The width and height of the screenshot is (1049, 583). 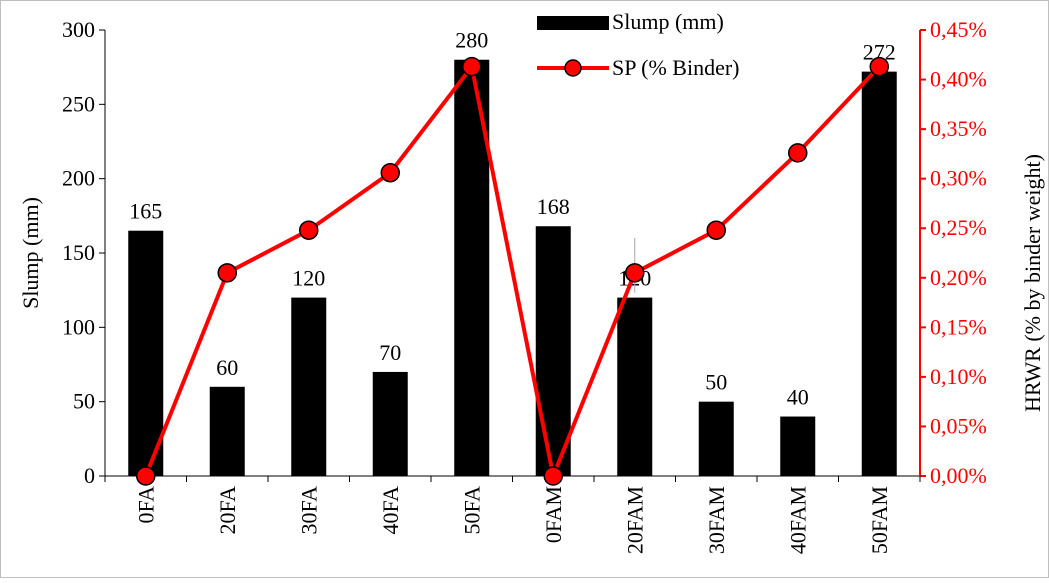 What do you see at coordinates (798, 446) in the screenshot?
I see `bar-40FAM` at bounding box center [798, 446].